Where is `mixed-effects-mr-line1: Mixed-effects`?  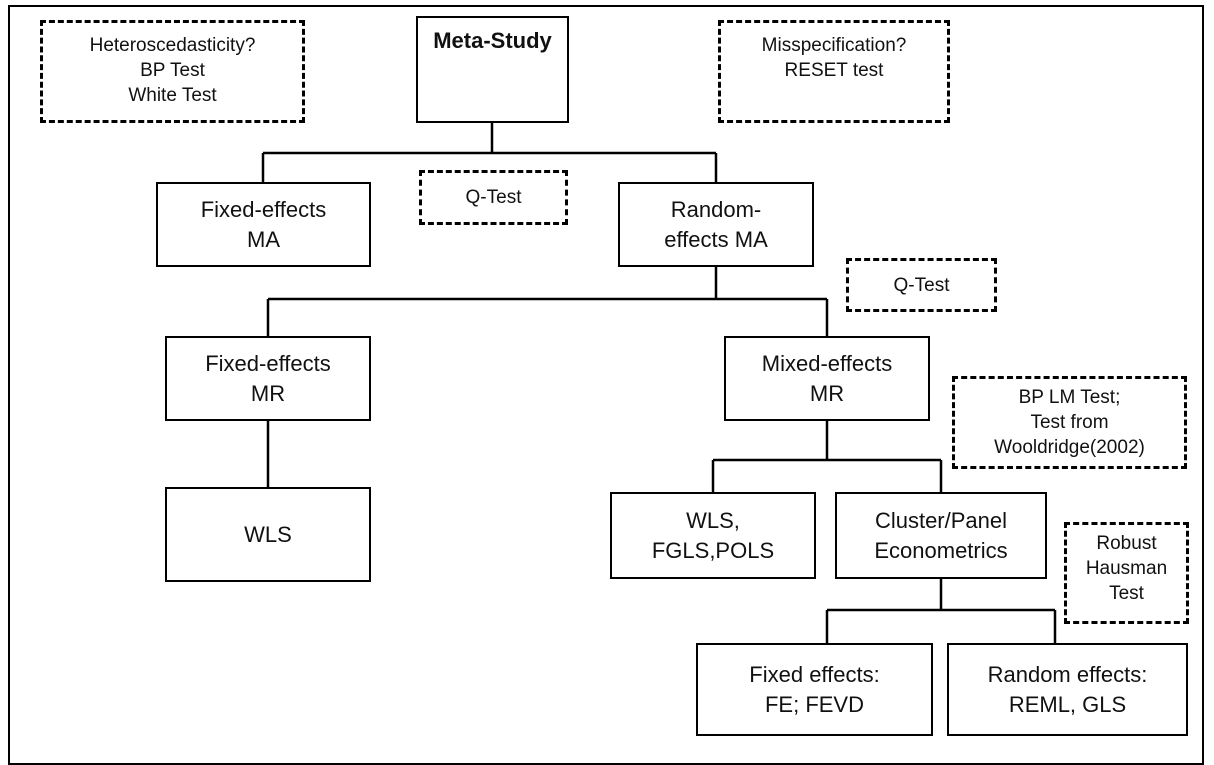 mixed-effects-mr-line1: Mixed-effects is located at coordinates (827, 363).